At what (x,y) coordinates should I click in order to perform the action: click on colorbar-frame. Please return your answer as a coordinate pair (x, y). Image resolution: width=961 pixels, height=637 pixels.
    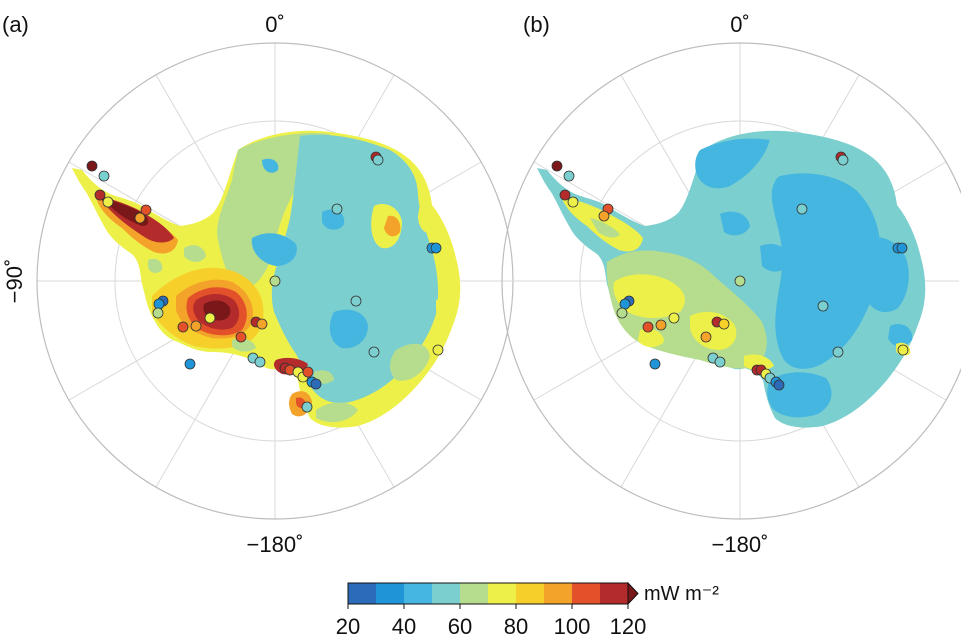
    Looking at the image, I should click on (488, 593).